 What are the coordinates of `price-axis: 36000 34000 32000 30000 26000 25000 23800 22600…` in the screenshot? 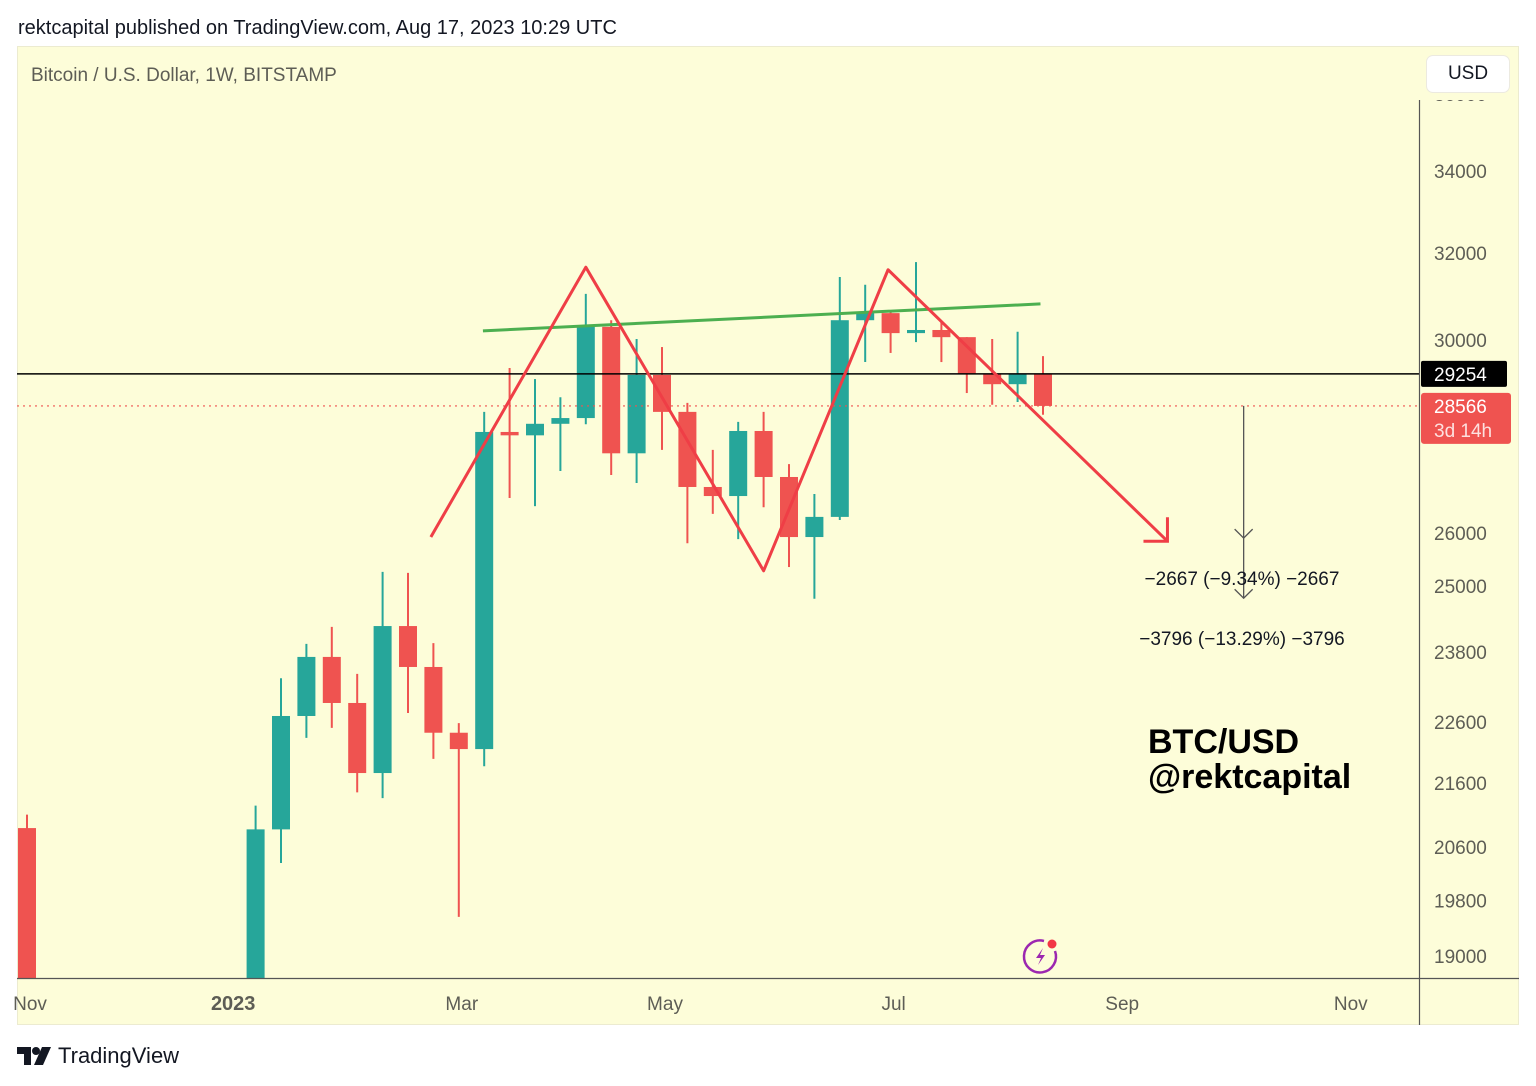 It's located at (1460, 526).